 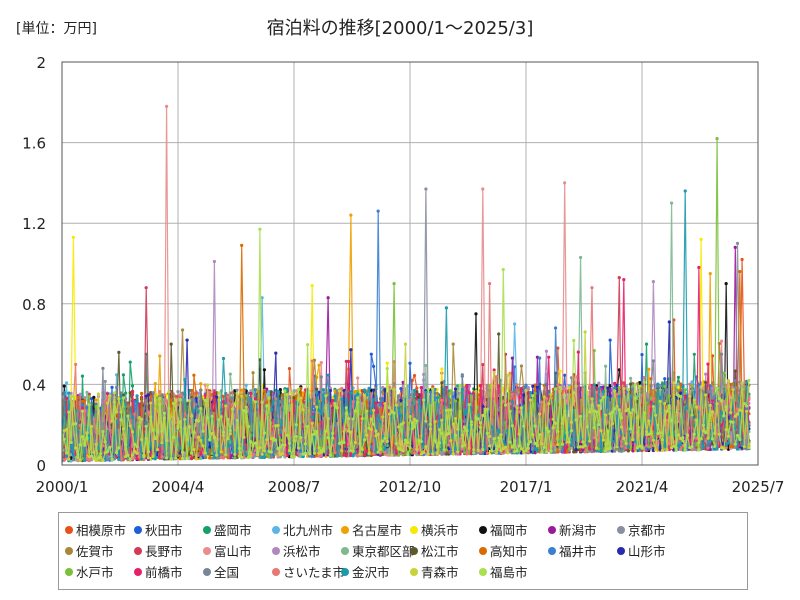 What do you see at coordinates (400, 28) in the screenshot?
I see `chart-title: 宿泊料の推移[2000/1～2025/3]` at bounding box center [400, 28].